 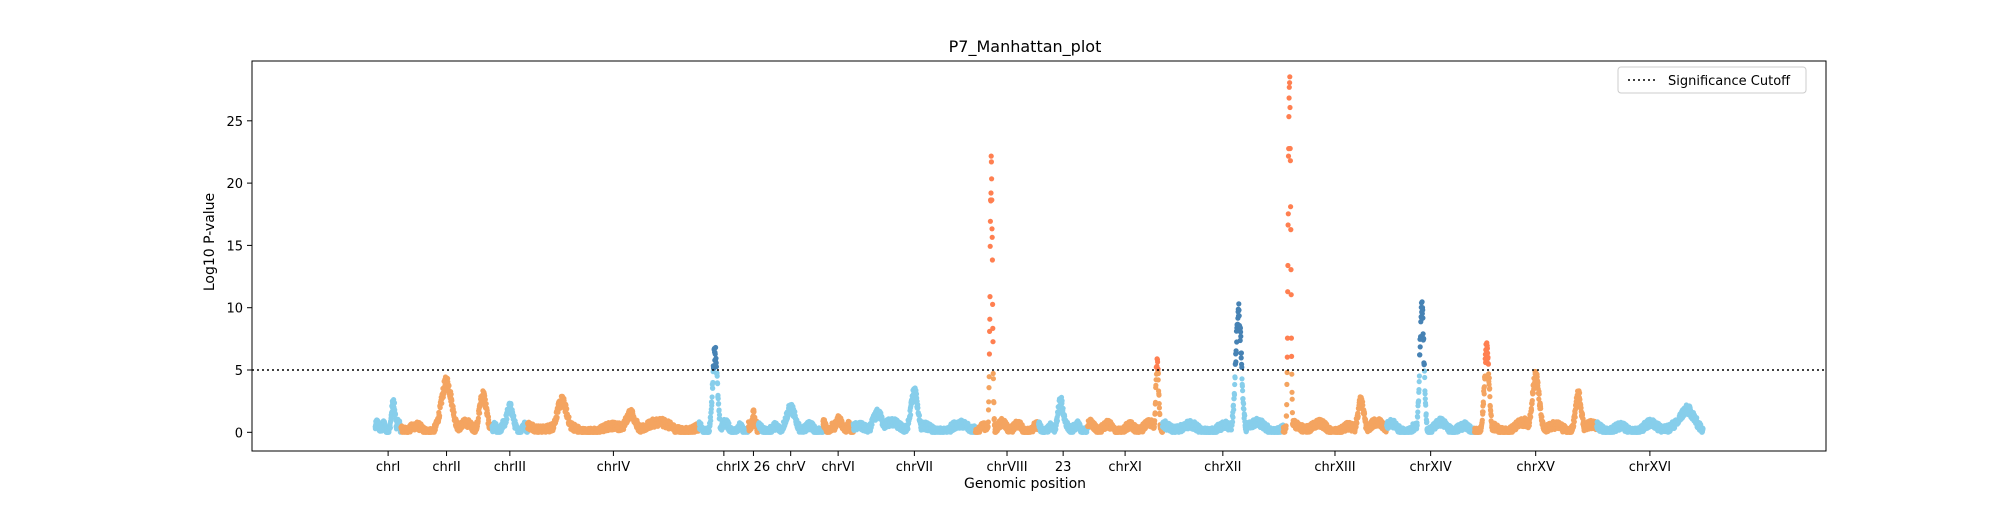 I want to click on chart-title: P7_Manhattan_plot, so click(x=1025, y=47).